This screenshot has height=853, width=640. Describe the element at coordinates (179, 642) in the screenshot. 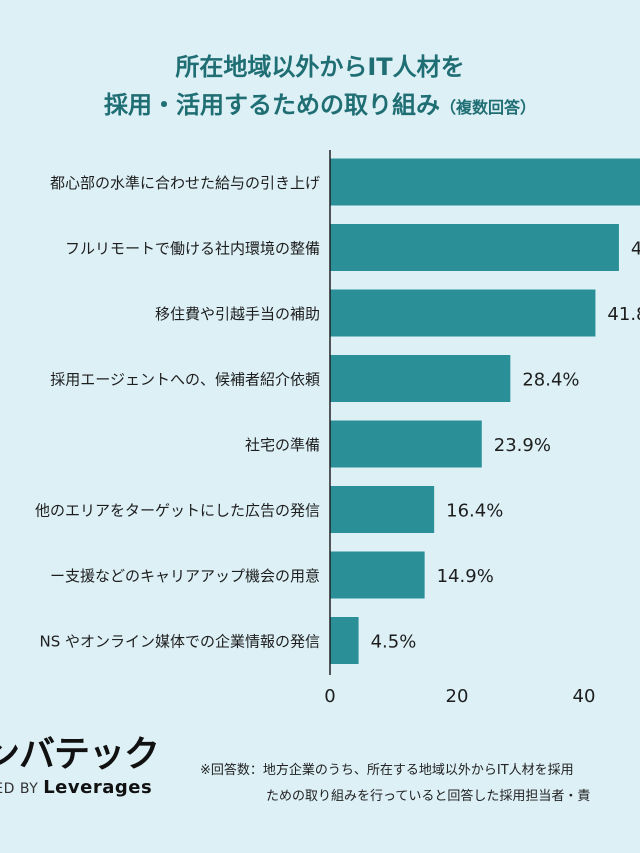

I see `category-label: NS やオンライン媒体での企業情報の発信` at that location.